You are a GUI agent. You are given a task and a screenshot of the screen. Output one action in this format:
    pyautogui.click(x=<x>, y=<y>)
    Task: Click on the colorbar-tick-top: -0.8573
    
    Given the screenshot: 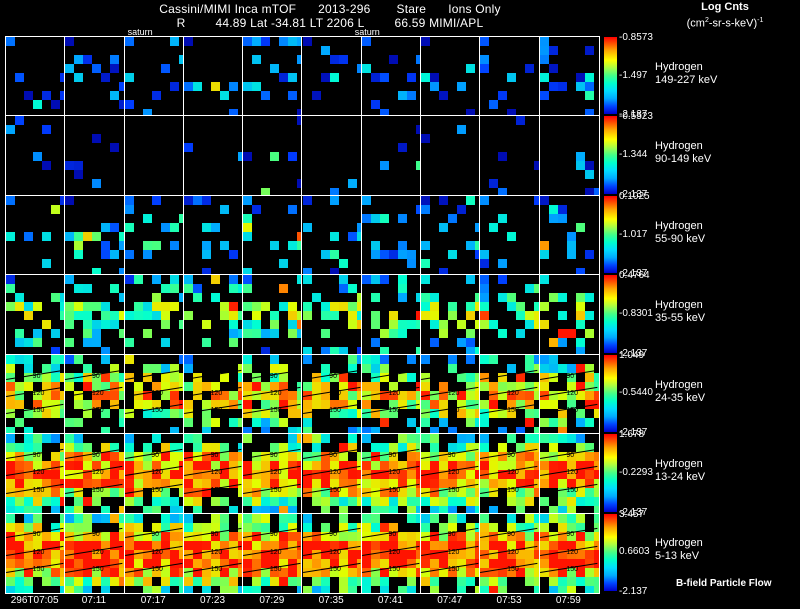 What is the action you would take?
    pyautogui.click(x=636, y=37)
    